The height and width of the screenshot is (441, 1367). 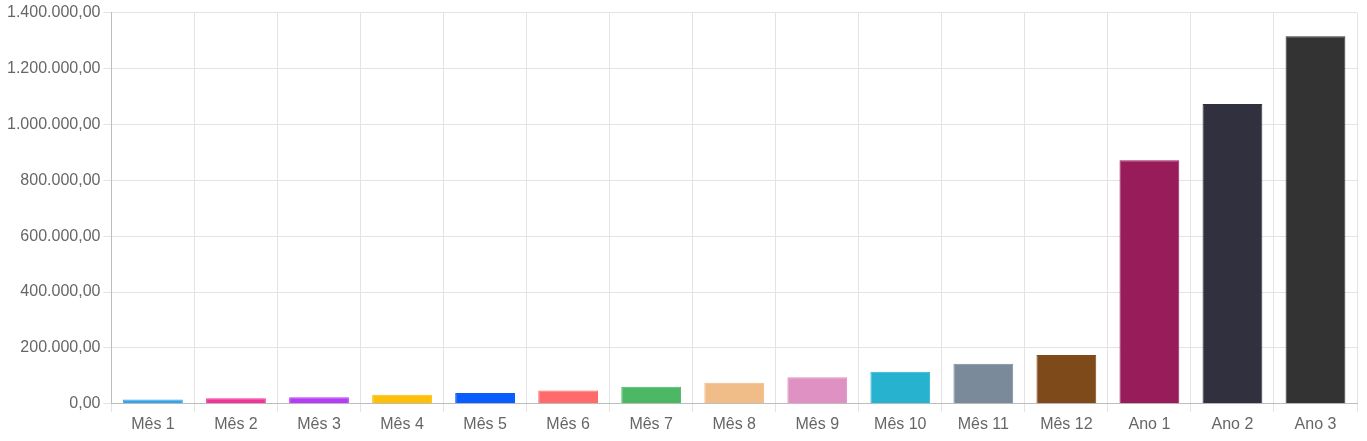 What do you see at coordinates (54, 12) in the screenshot?
I see `y-tick-label: 1.400.000,00` at bounding box center [54, 12].